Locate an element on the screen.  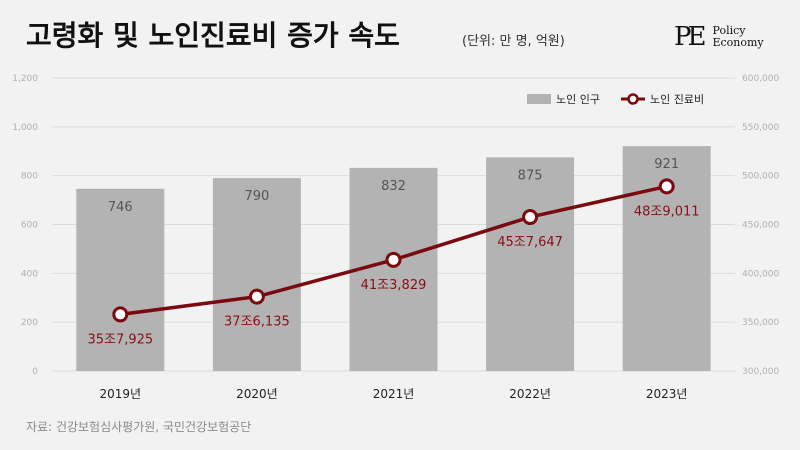
source-note: 자료: 건강보험심사평가원, 국민건강보험공단 is located at coordinates (139, 427).